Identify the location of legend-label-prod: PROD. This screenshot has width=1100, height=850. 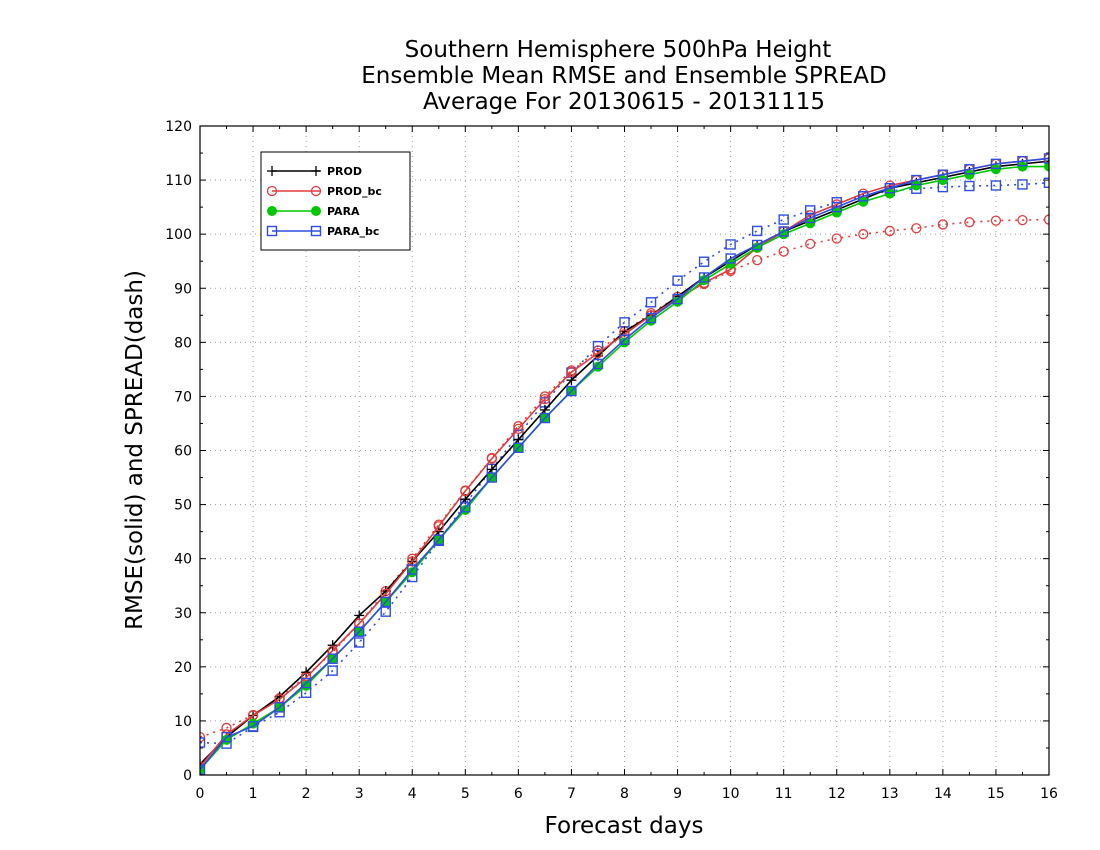
(344, 171).